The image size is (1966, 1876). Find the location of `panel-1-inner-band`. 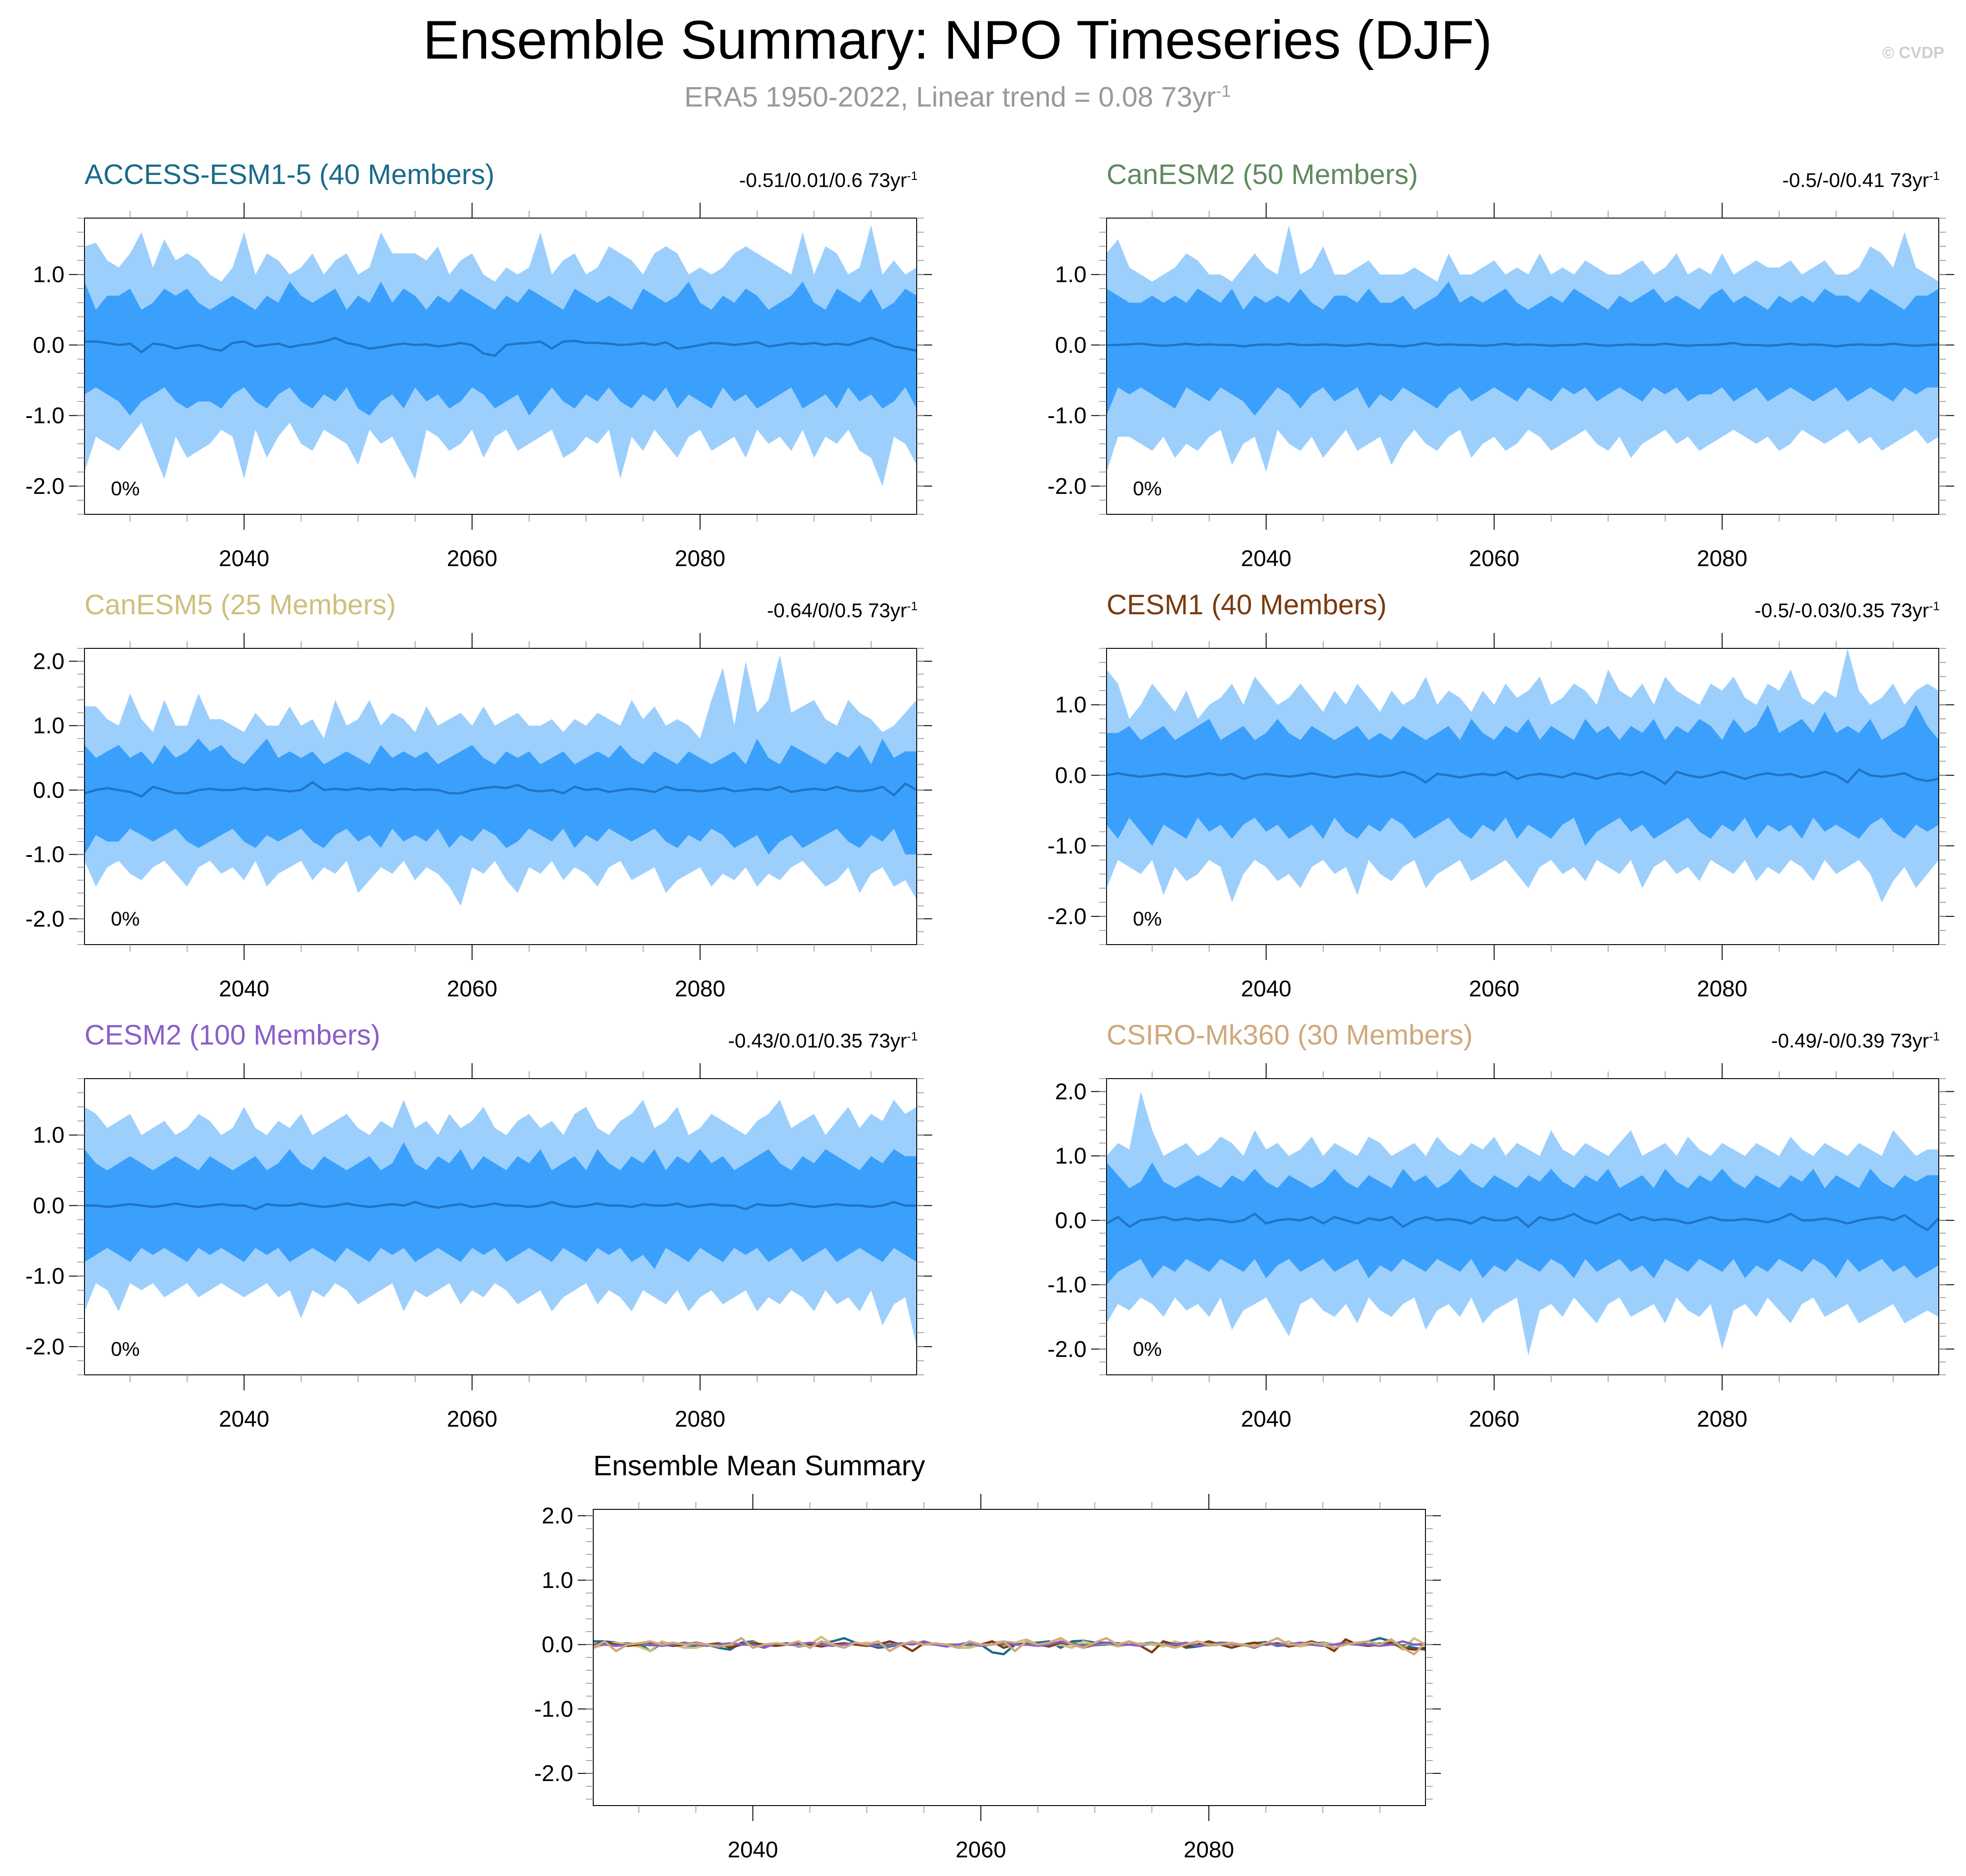

panel-1-inner-band is located at coordinates (500, 349).